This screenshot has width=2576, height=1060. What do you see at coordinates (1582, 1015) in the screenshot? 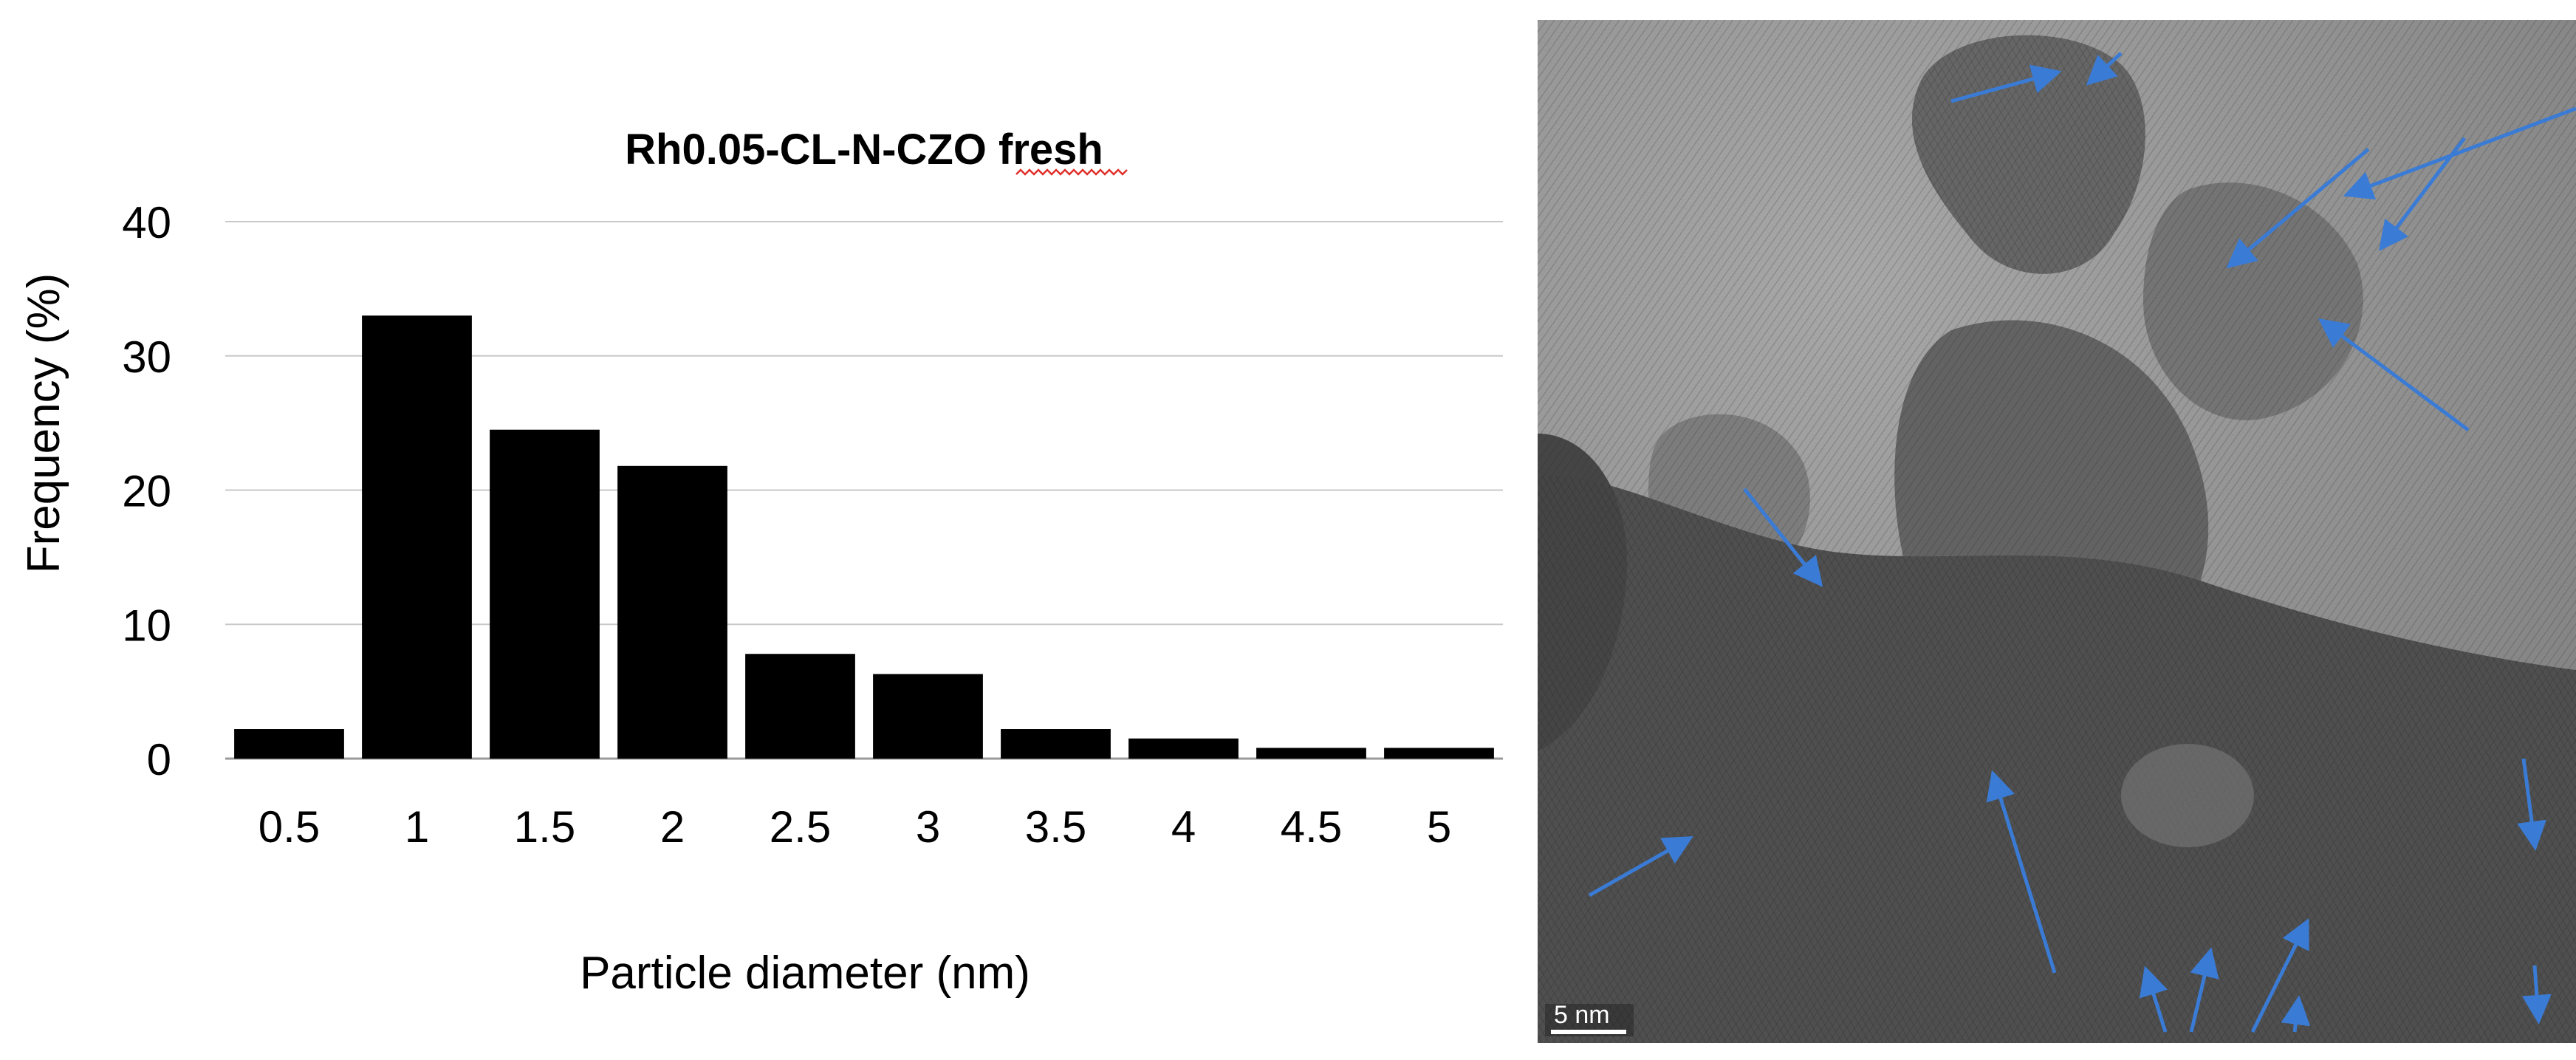
I see `scale-bar-label: 5 nm` at bounding box center [1582, 1015].